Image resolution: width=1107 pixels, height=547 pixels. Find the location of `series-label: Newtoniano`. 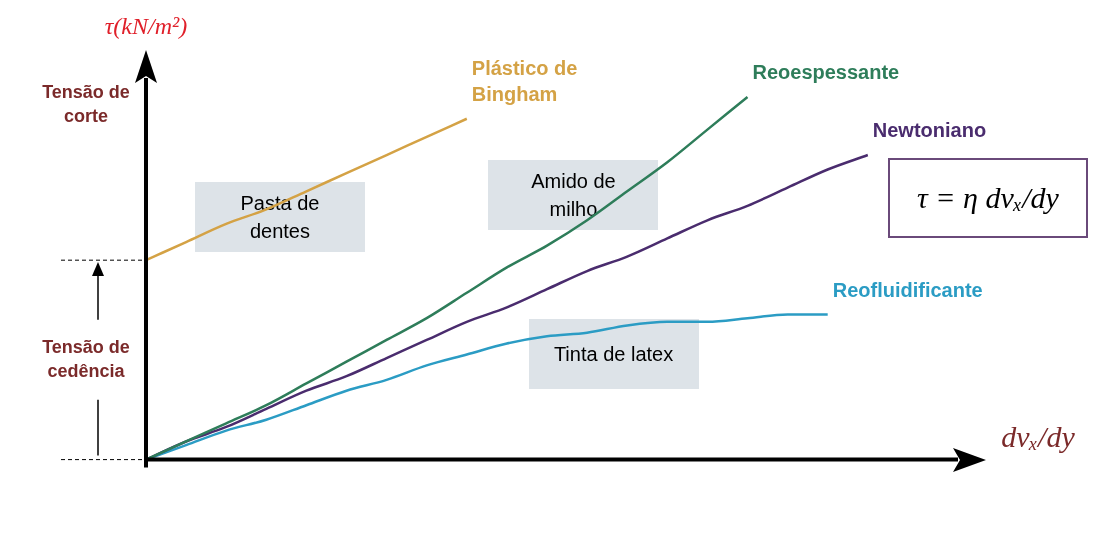

series-label: Newtoniano is located at coordinates (929, 130).